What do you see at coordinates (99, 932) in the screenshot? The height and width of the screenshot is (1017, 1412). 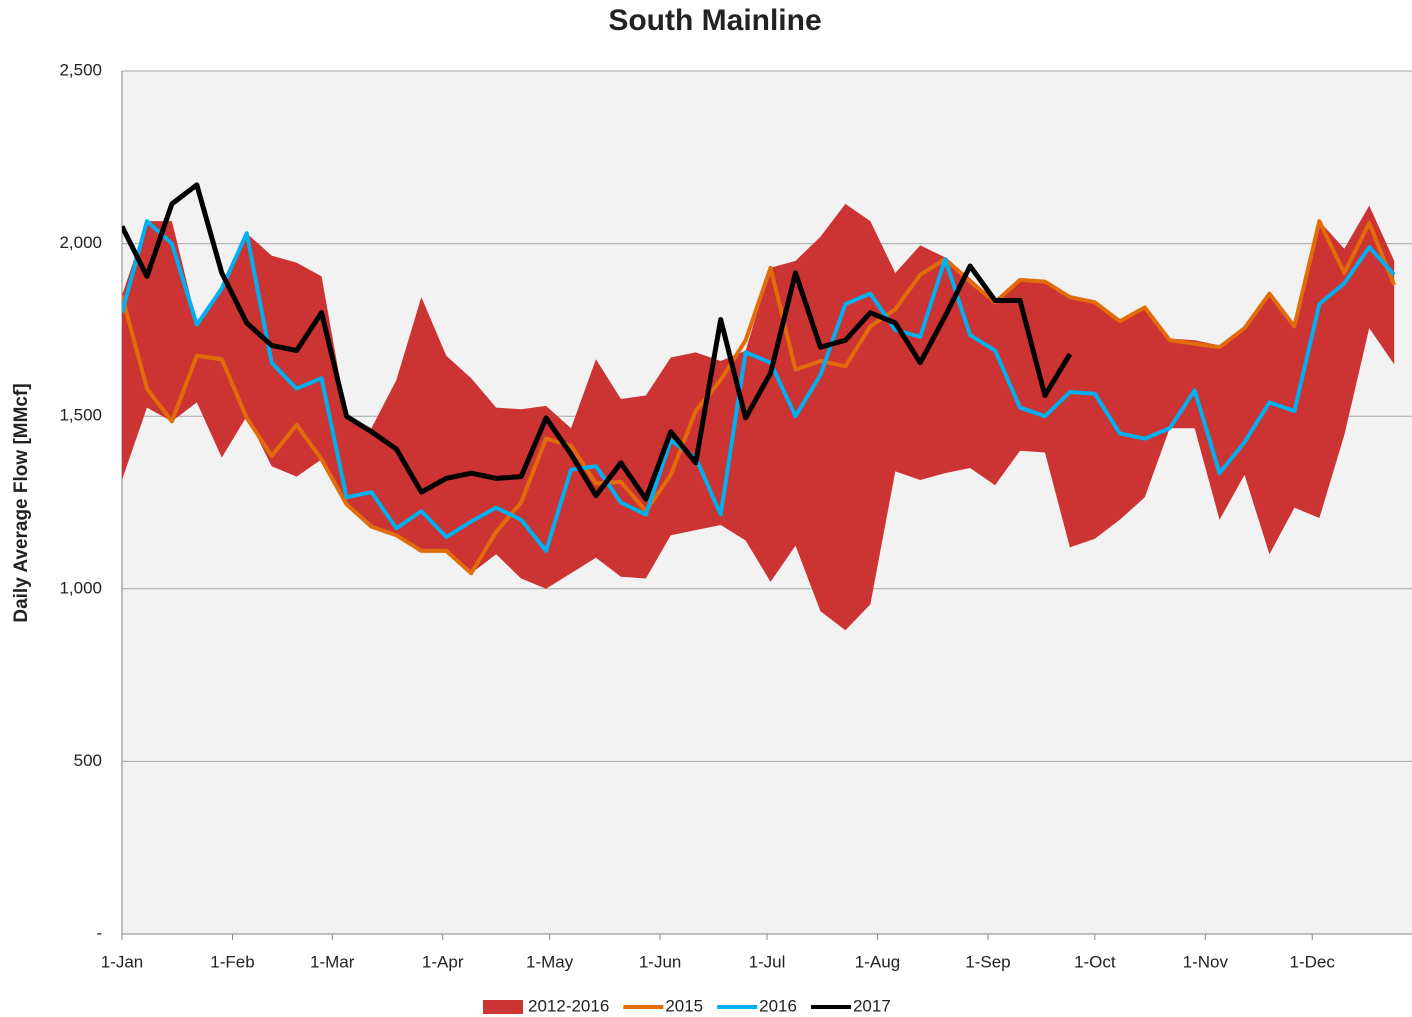 I see `y-tick-label: -` at bounding box center [99, 932].